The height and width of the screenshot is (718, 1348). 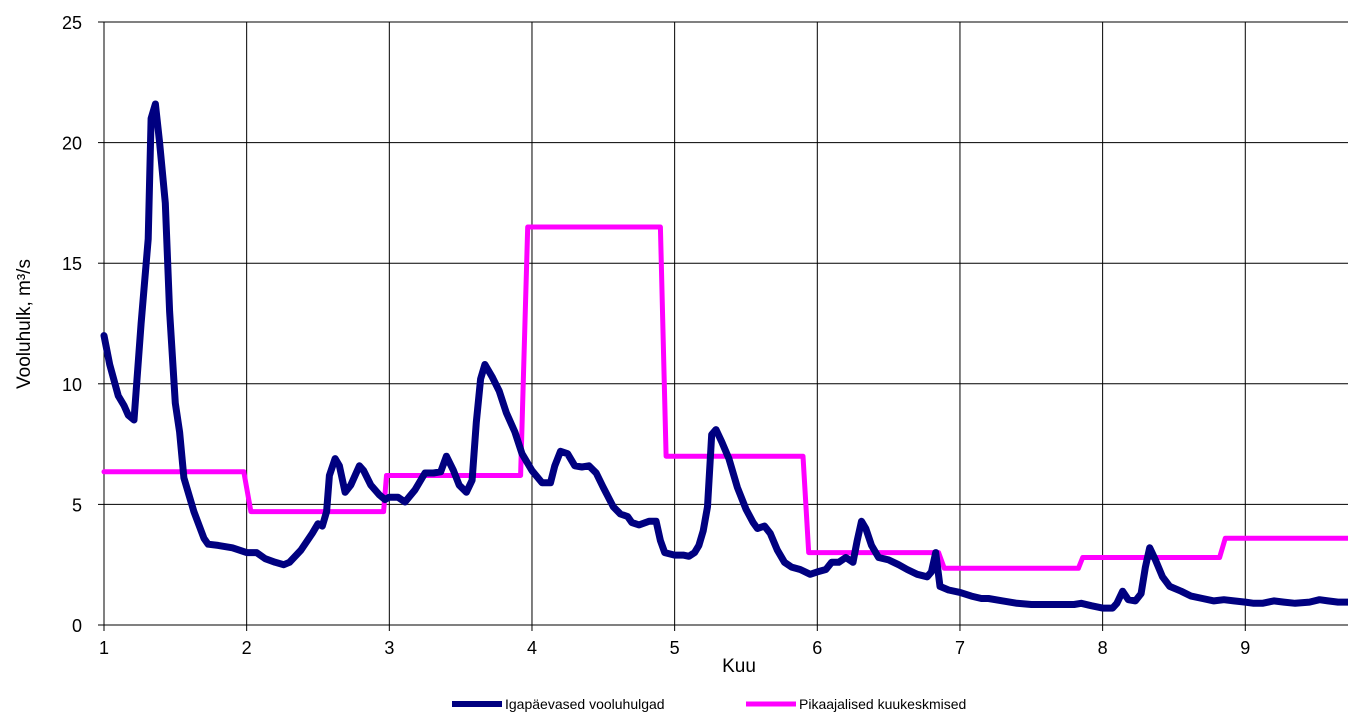 I want to click on x-tick-label-6: 7, so click(x=960, y=648).